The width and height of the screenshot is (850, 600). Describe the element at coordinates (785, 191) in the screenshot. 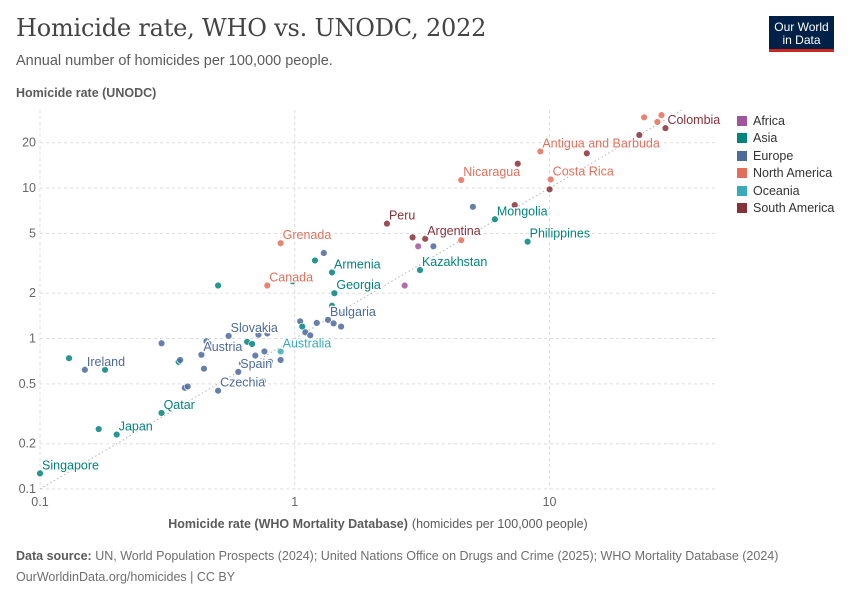

I see `legend-item: Oceania` at that location.